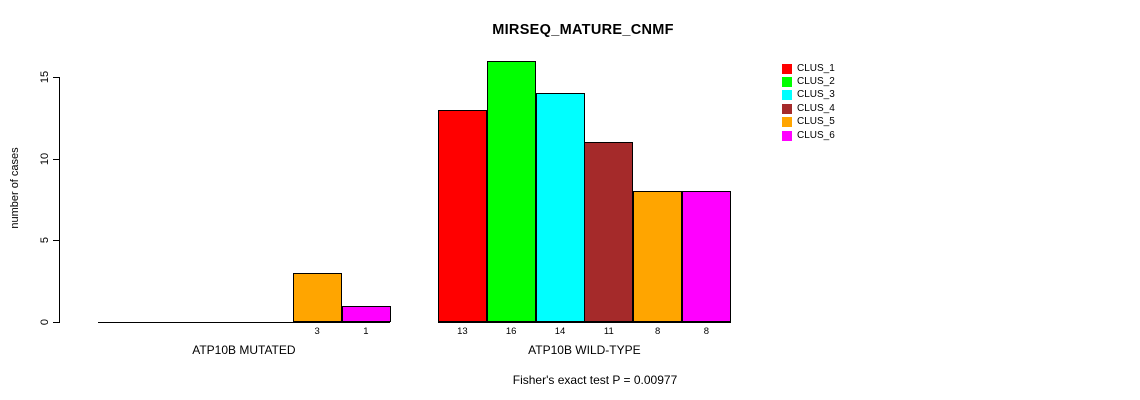 The width and height of the screenshot is (1140, 400). I want to click on legend-entry-clus_4: CLUS_4, so click(808, 108).